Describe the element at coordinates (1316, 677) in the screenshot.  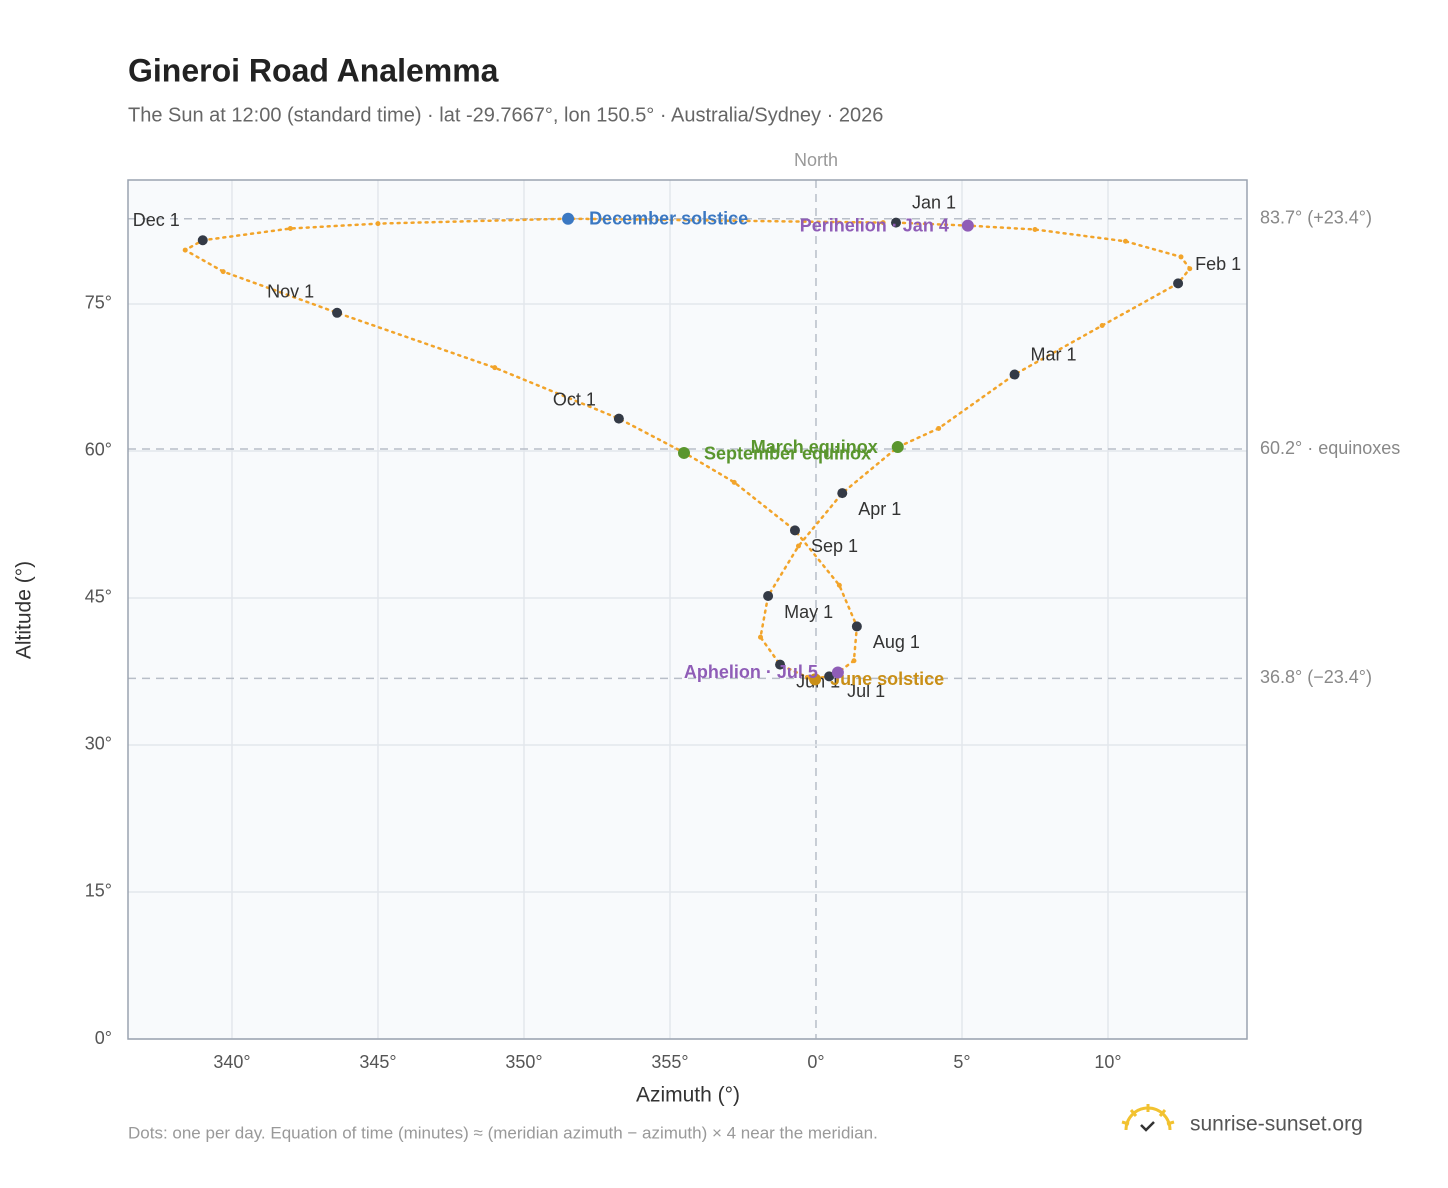
I see `reference-label: 36.8° (−23.4°)` at that location.